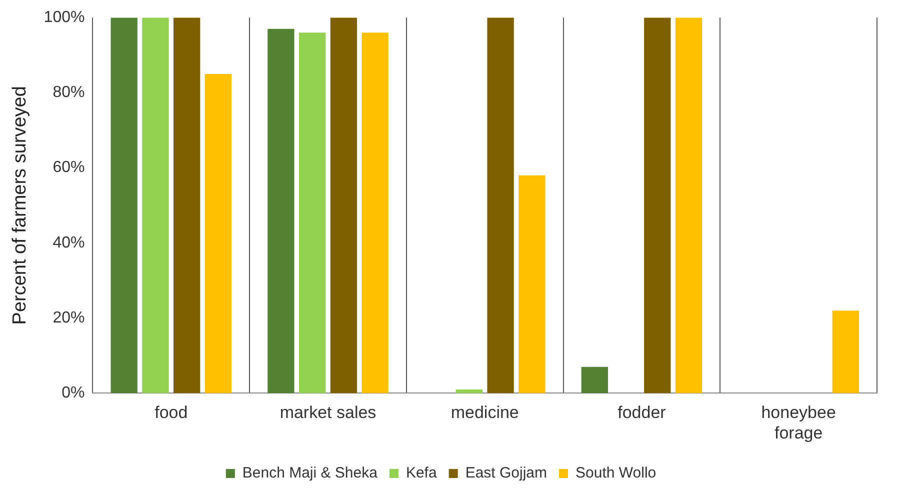  I want to click on y-axis-title: Percent of farmers surveyed, so click(20, 205).